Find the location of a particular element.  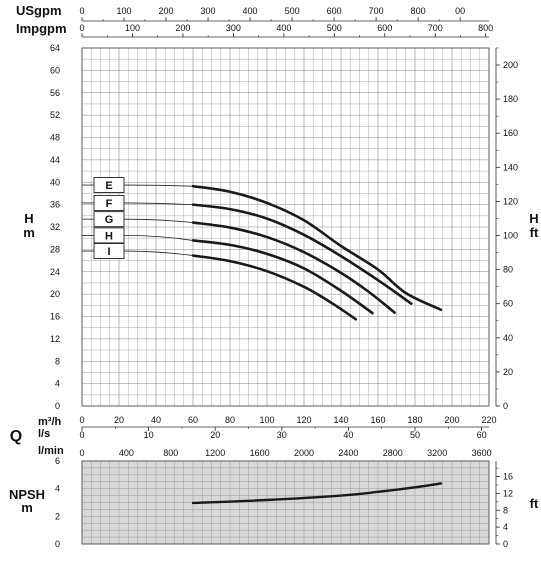

right-ft-tick-label: 60 is located at coordinates (508, 304).